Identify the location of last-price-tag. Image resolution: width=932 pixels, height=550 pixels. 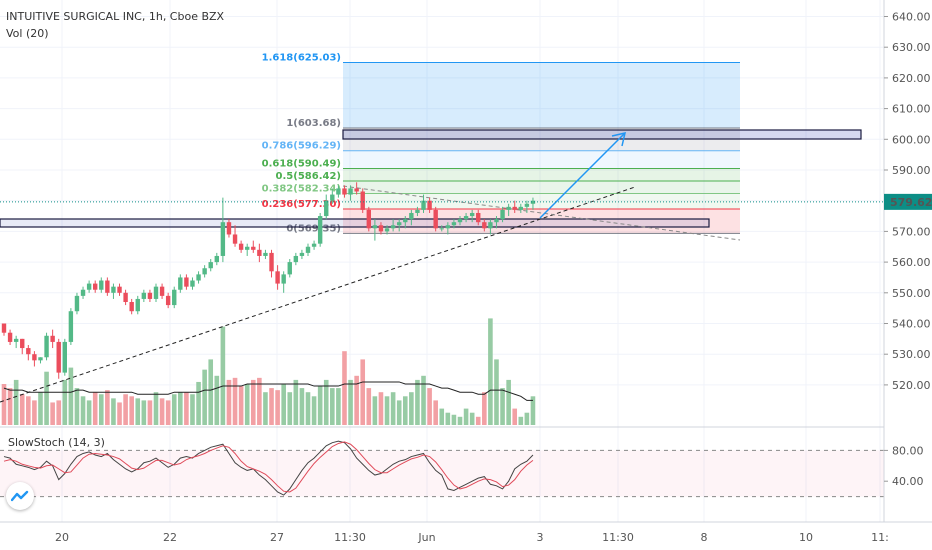
(908, 201).